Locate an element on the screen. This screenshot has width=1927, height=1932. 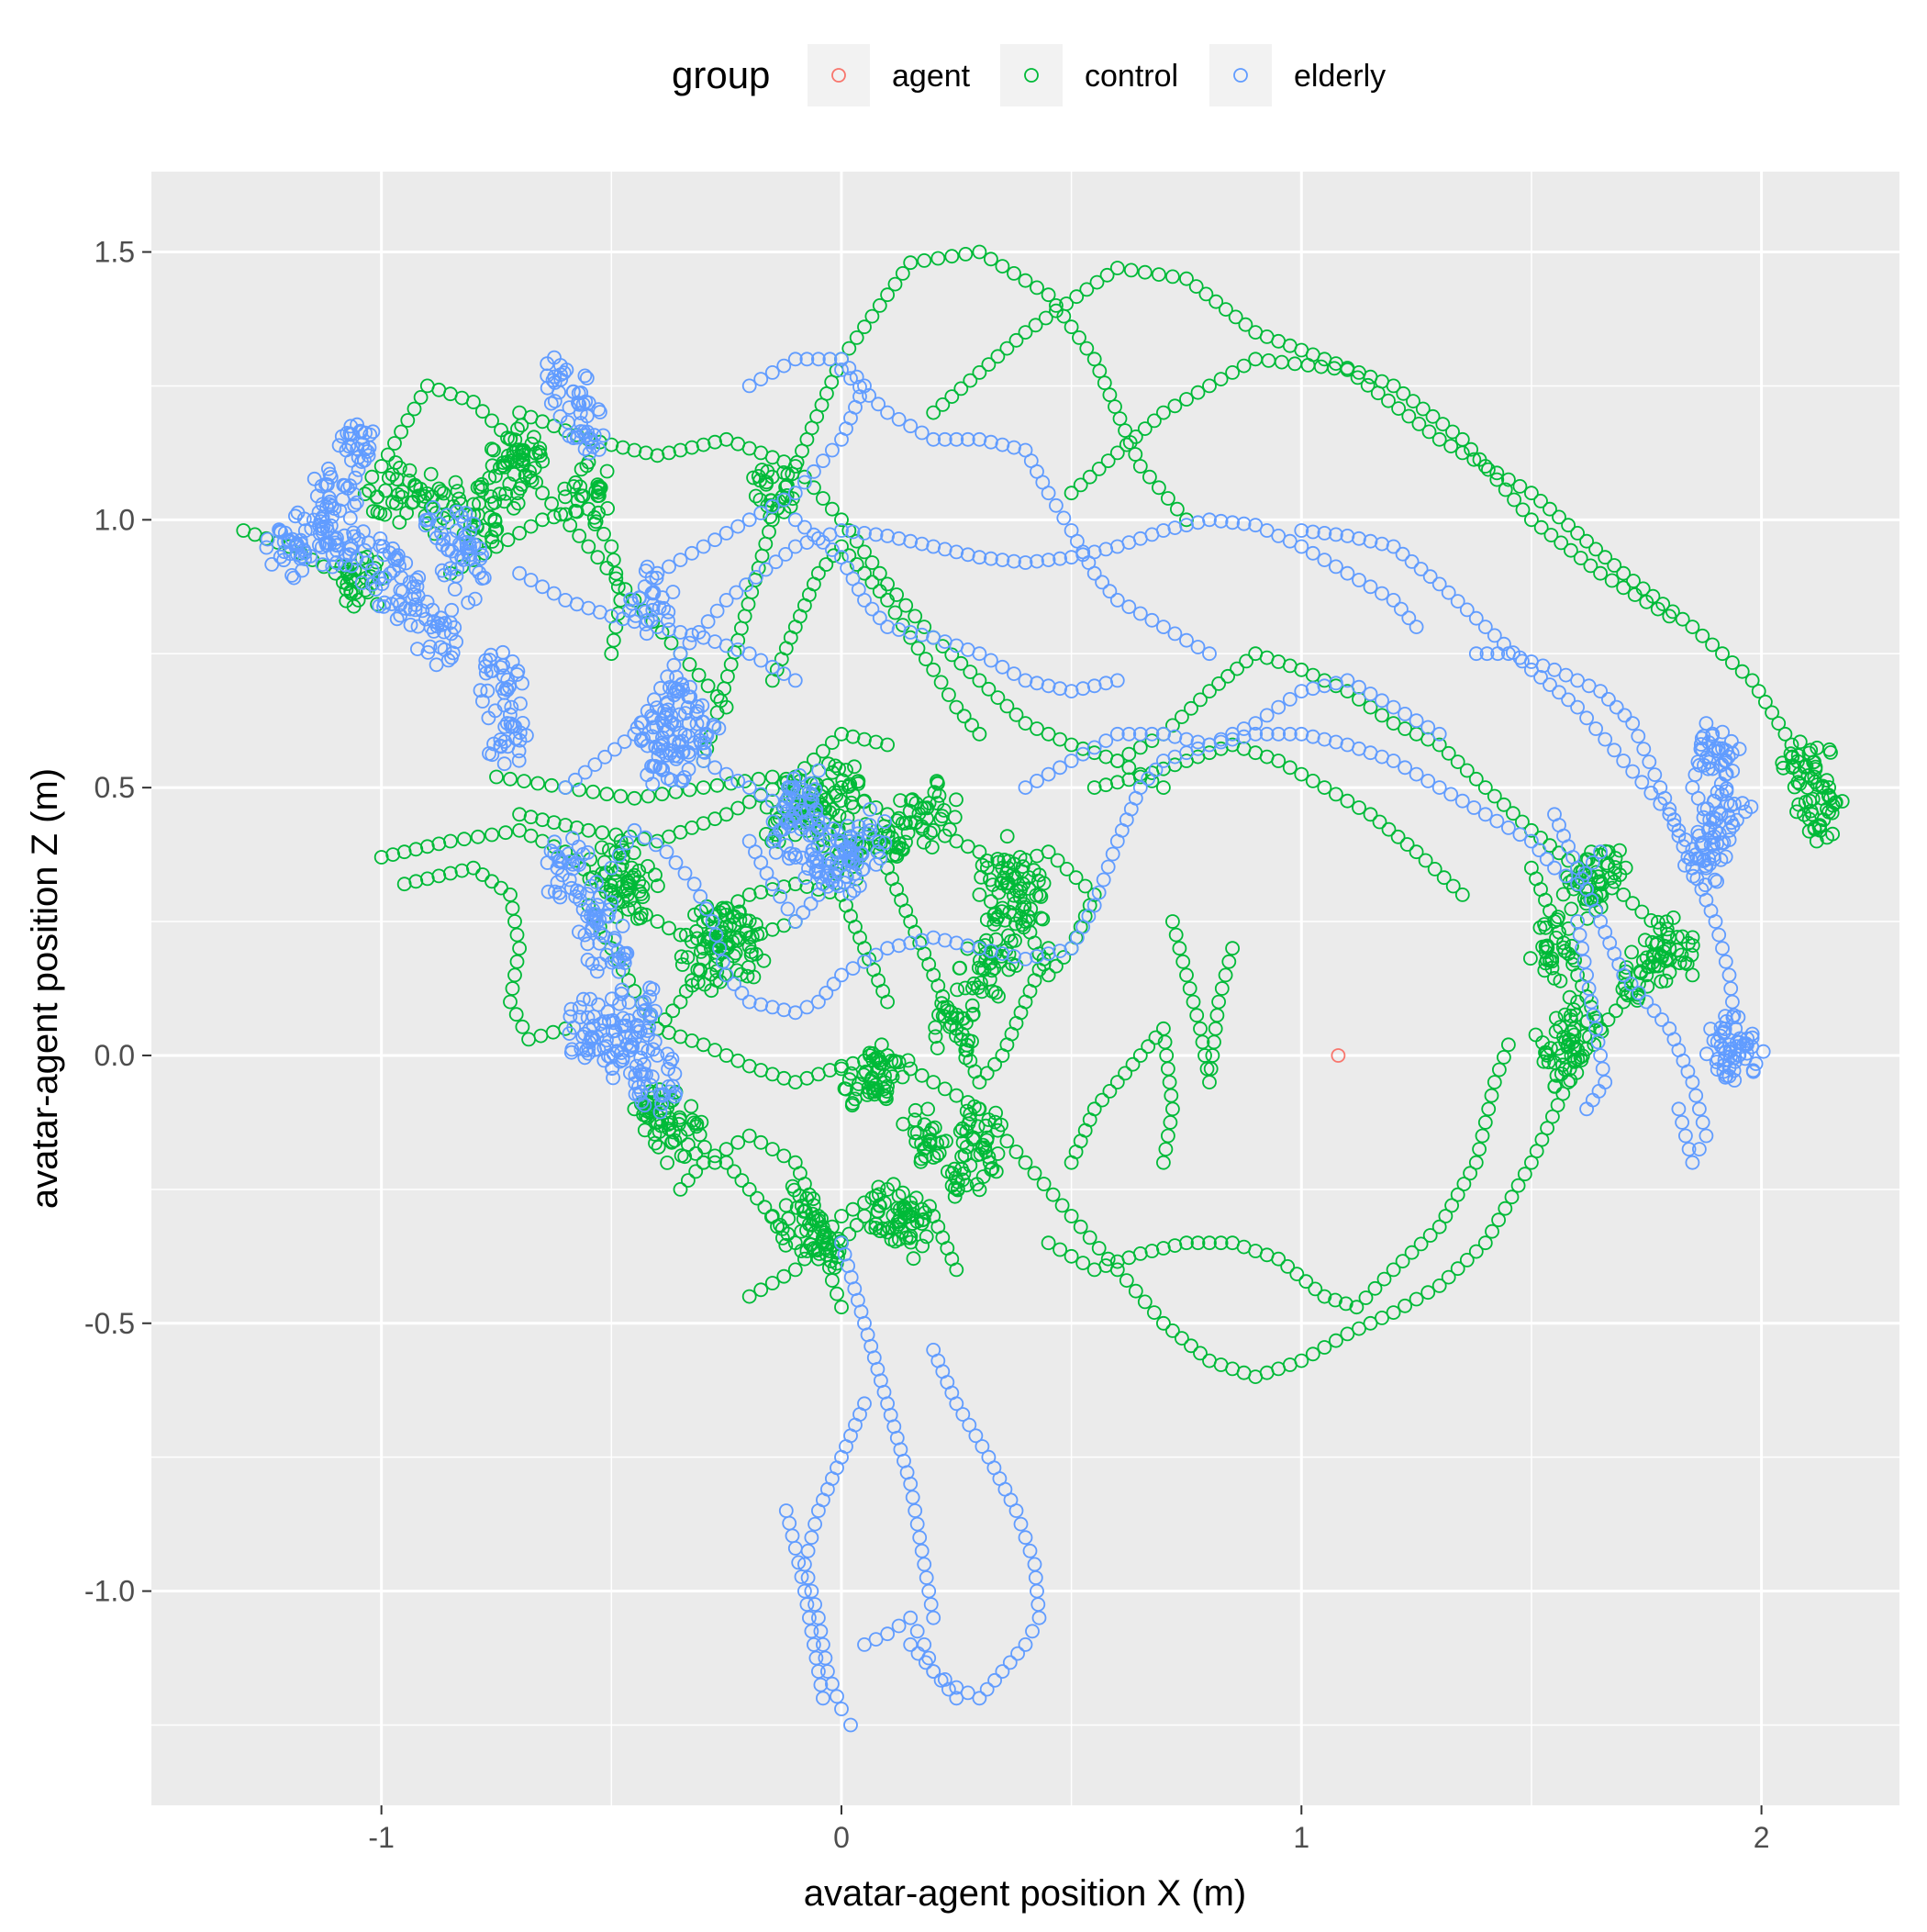
legend-key-elderly is located at coordinates (1240, 75).